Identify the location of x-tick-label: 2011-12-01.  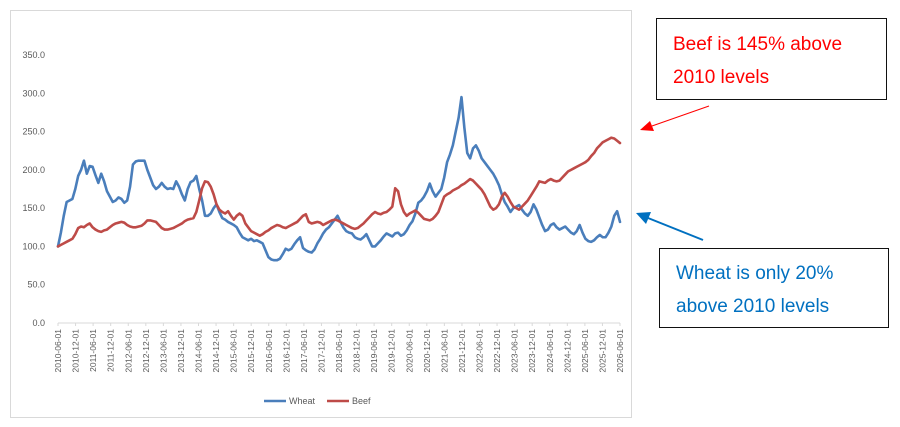
(111, 350).